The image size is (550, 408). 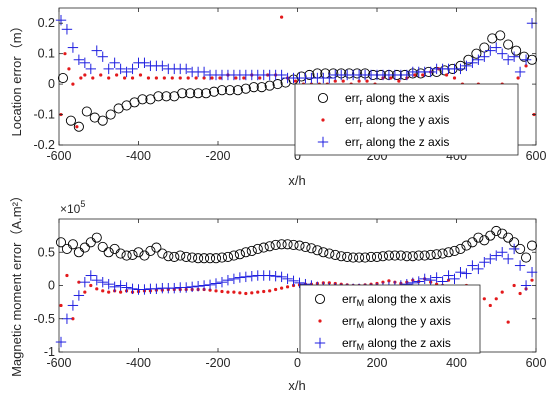 What do you see at coordinates (46, 252) in the screenshot?
I see `y-tick-label: 0.5` at bounding box center [46, 252].